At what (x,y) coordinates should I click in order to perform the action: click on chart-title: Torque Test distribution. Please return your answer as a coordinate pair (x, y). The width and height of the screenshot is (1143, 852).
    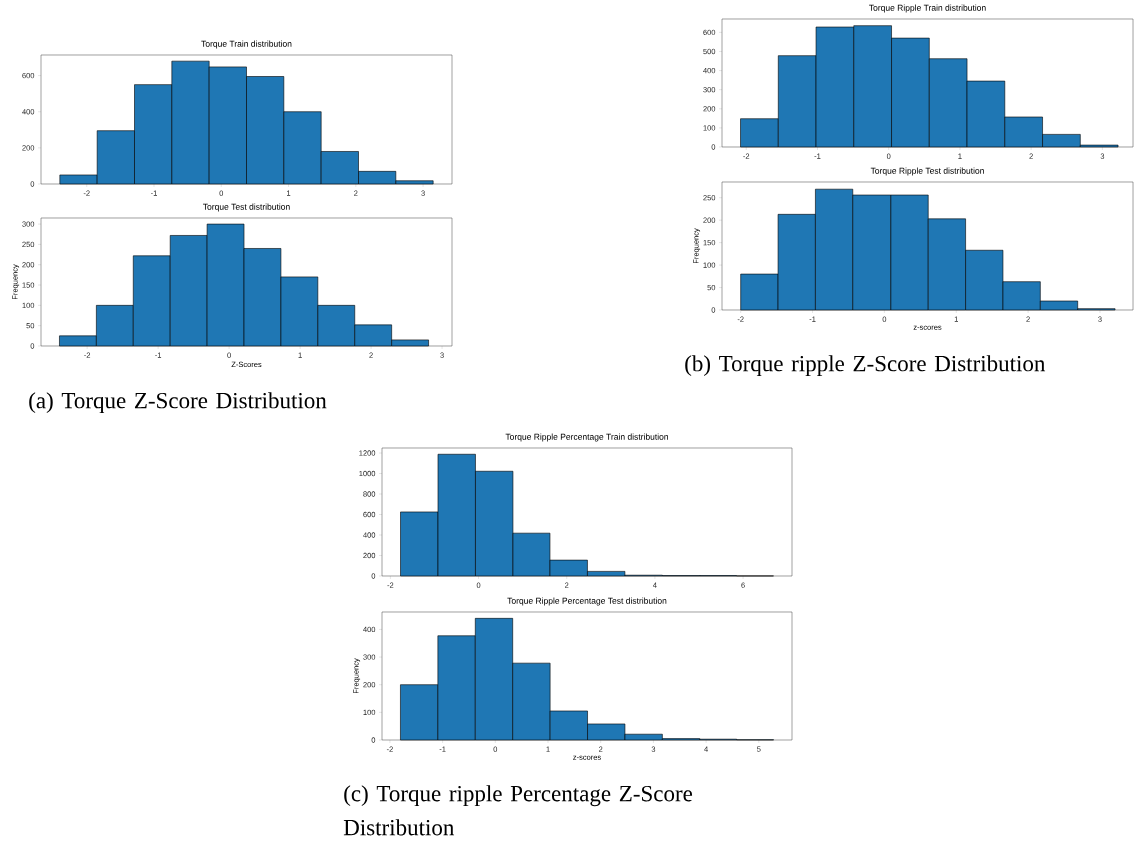
    Looking at the image, I should click on (246, 207).